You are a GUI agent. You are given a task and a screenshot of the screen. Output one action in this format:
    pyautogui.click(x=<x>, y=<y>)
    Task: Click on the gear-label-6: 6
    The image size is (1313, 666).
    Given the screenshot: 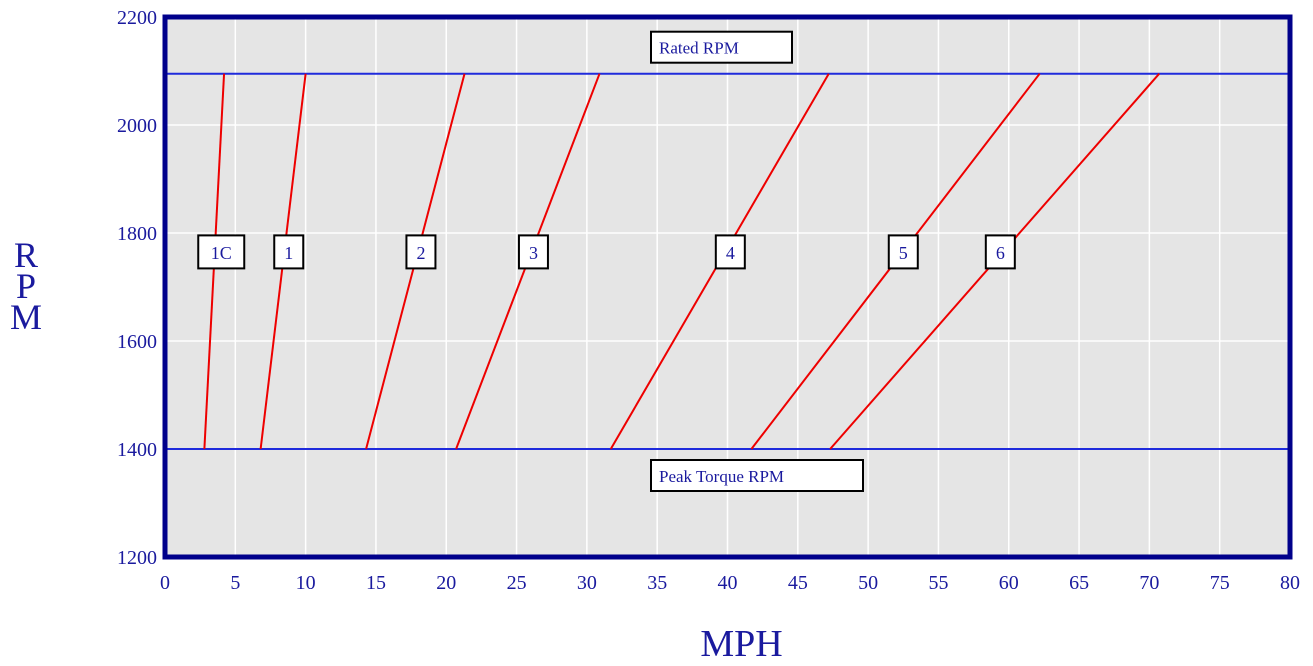 What is the action you would take?
    pyautogui.click(x=1000, y=253)
    